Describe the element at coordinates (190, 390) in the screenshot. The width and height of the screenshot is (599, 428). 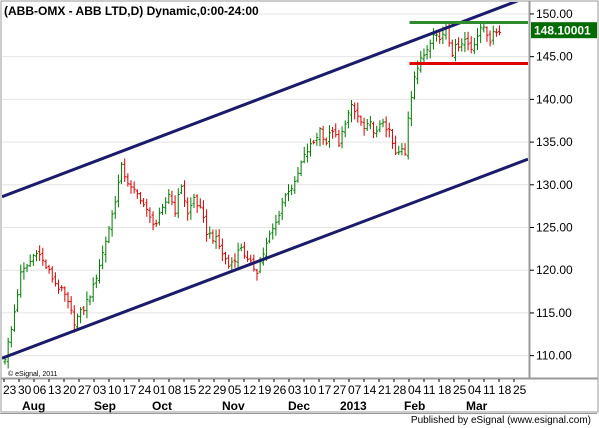
I see `x-day-label: 15` at that location.